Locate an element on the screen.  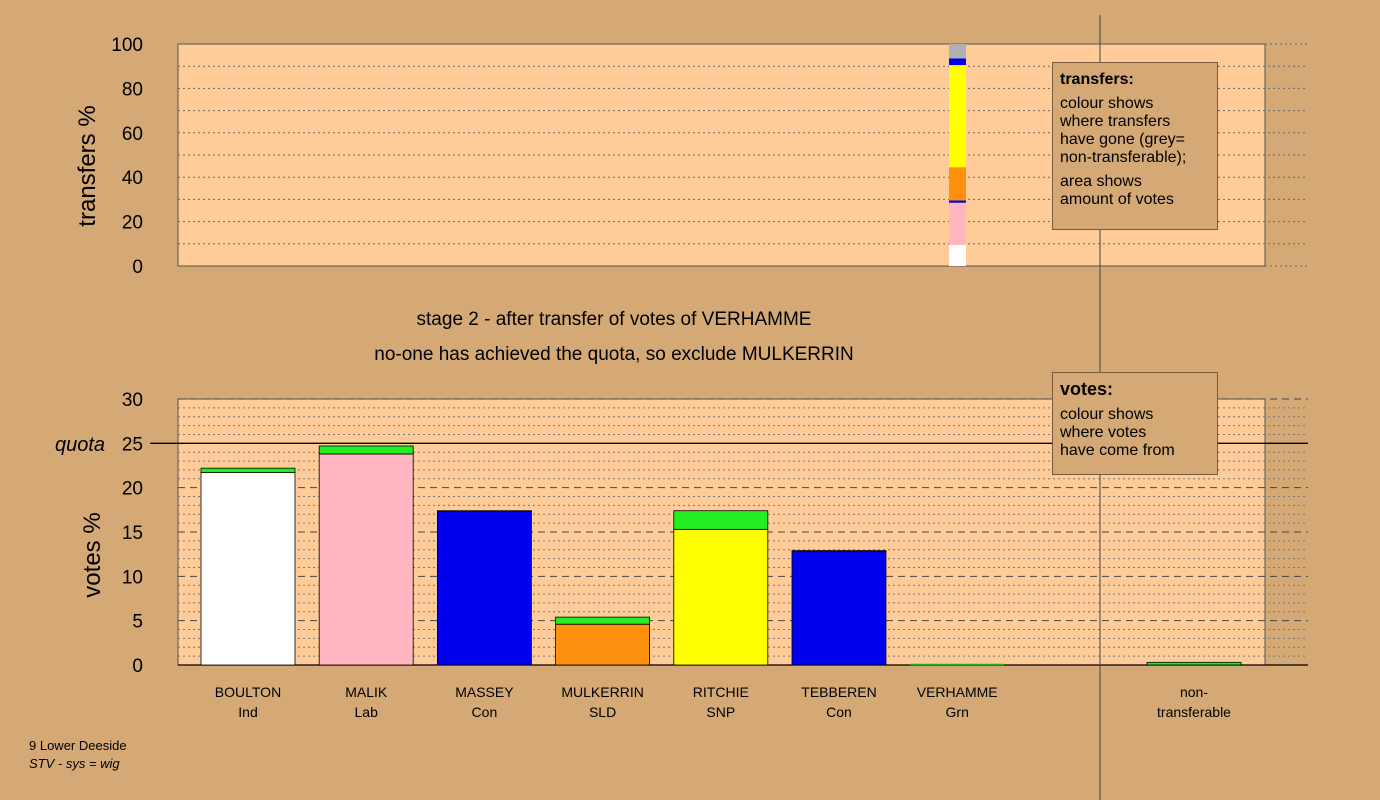
transfers-bar is located at coordinates (957, 155).